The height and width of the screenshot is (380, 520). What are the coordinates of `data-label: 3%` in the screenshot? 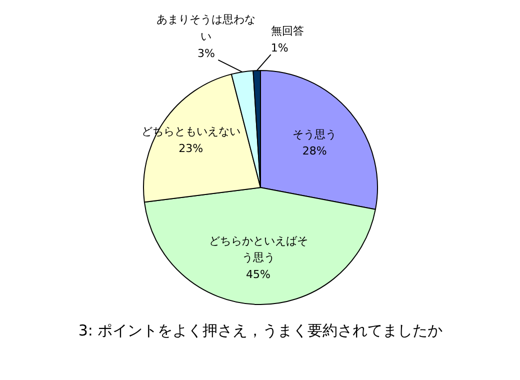 It's located at (206, 53).